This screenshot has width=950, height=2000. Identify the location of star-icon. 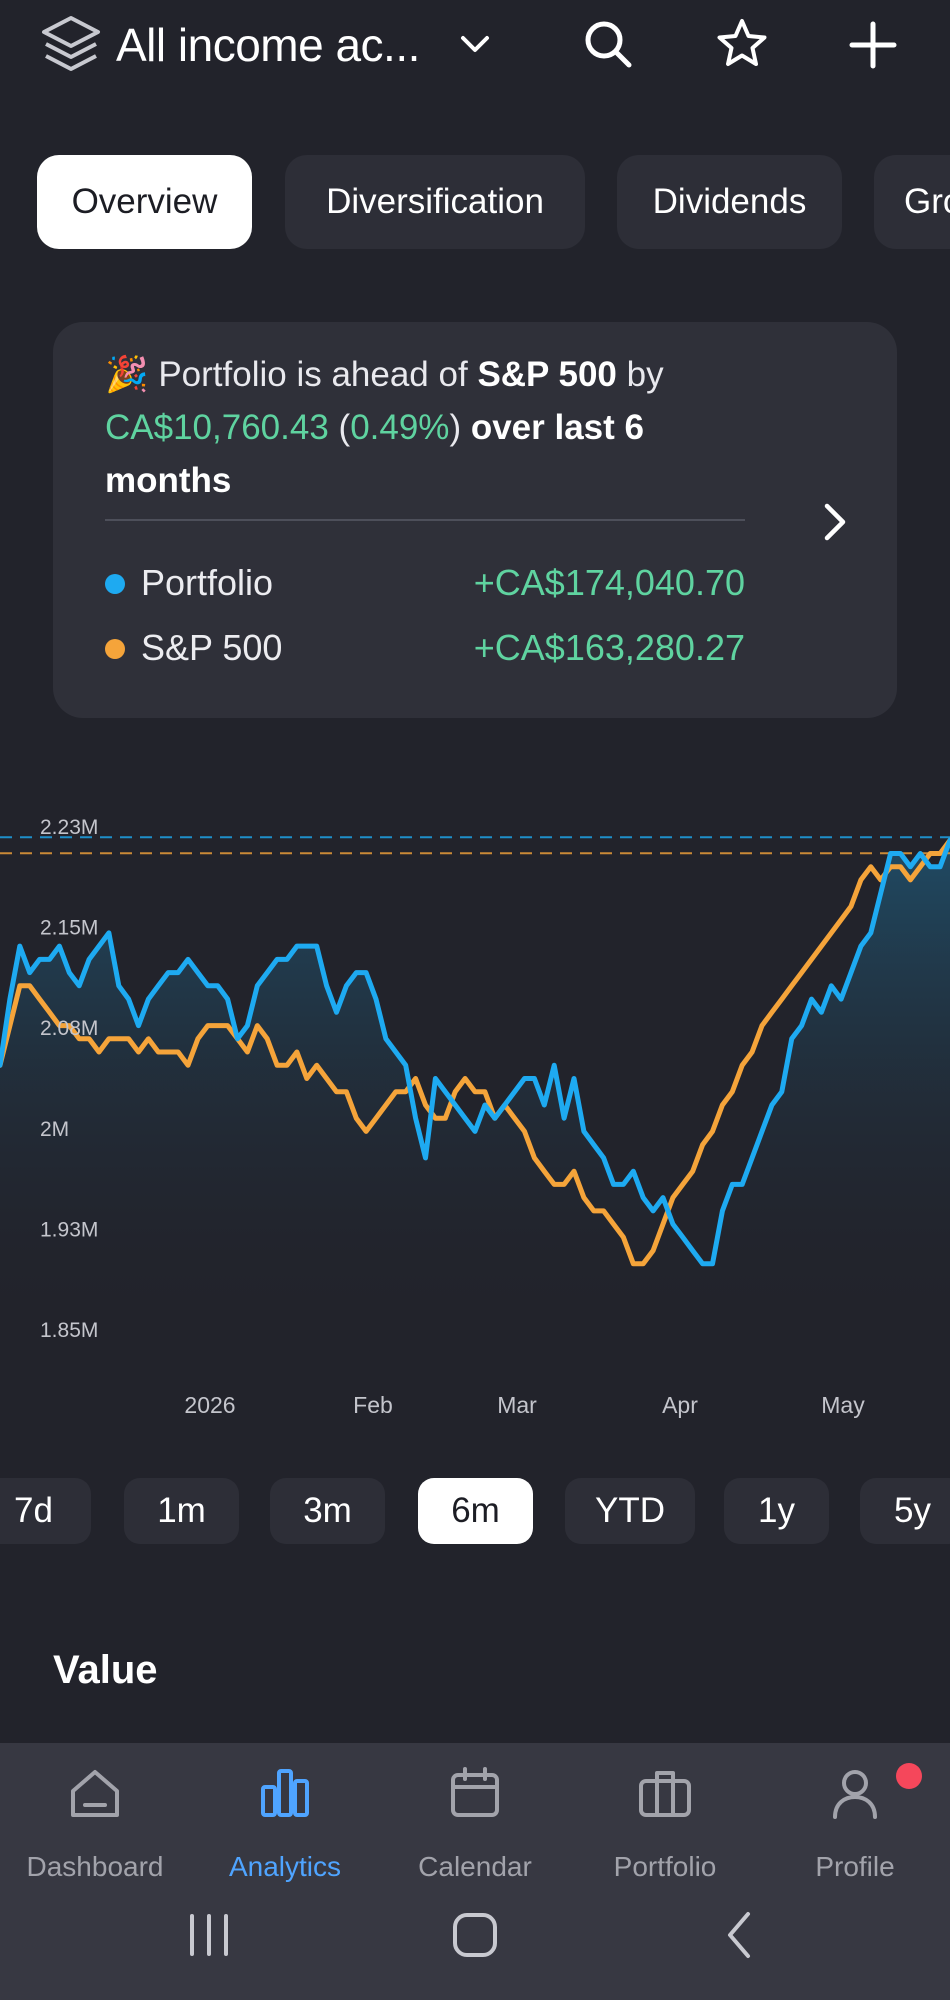
(742, 44).